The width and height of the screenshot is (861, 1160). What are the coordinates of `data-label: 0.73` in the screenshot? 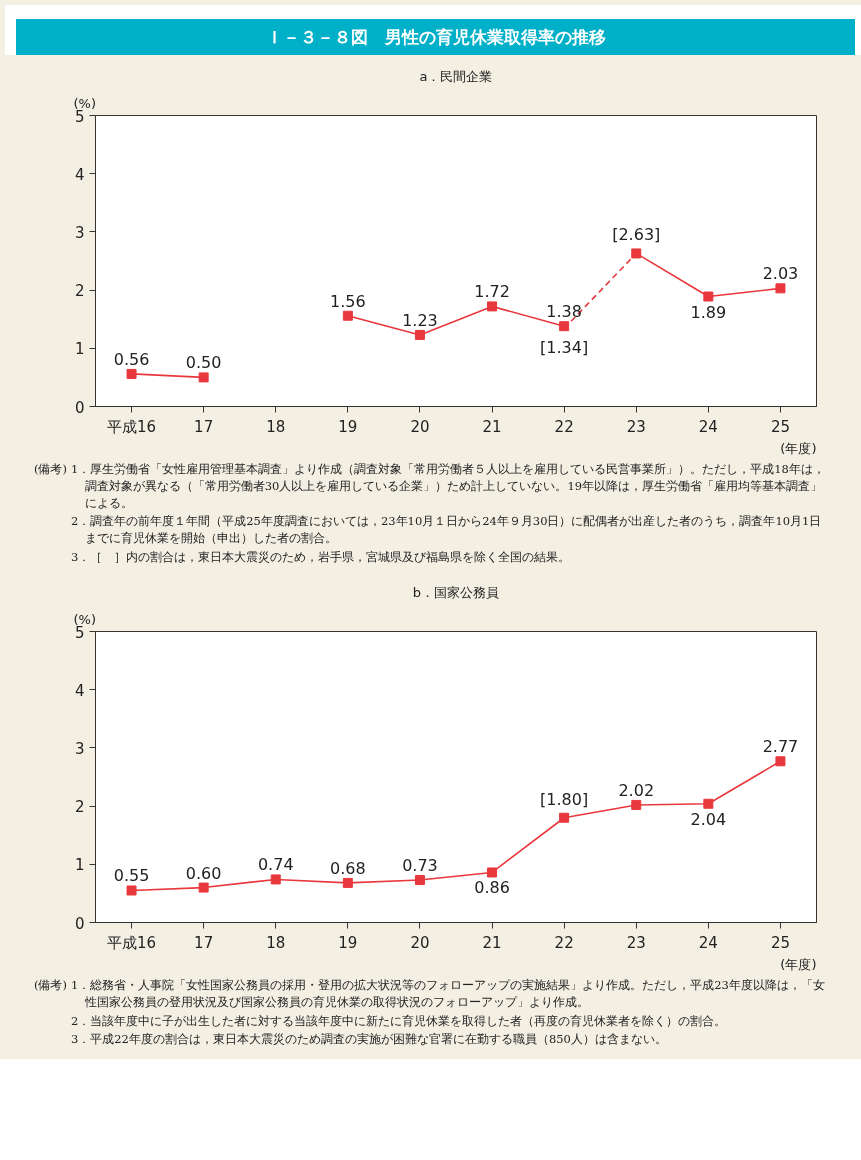 It's located at (420, 866).